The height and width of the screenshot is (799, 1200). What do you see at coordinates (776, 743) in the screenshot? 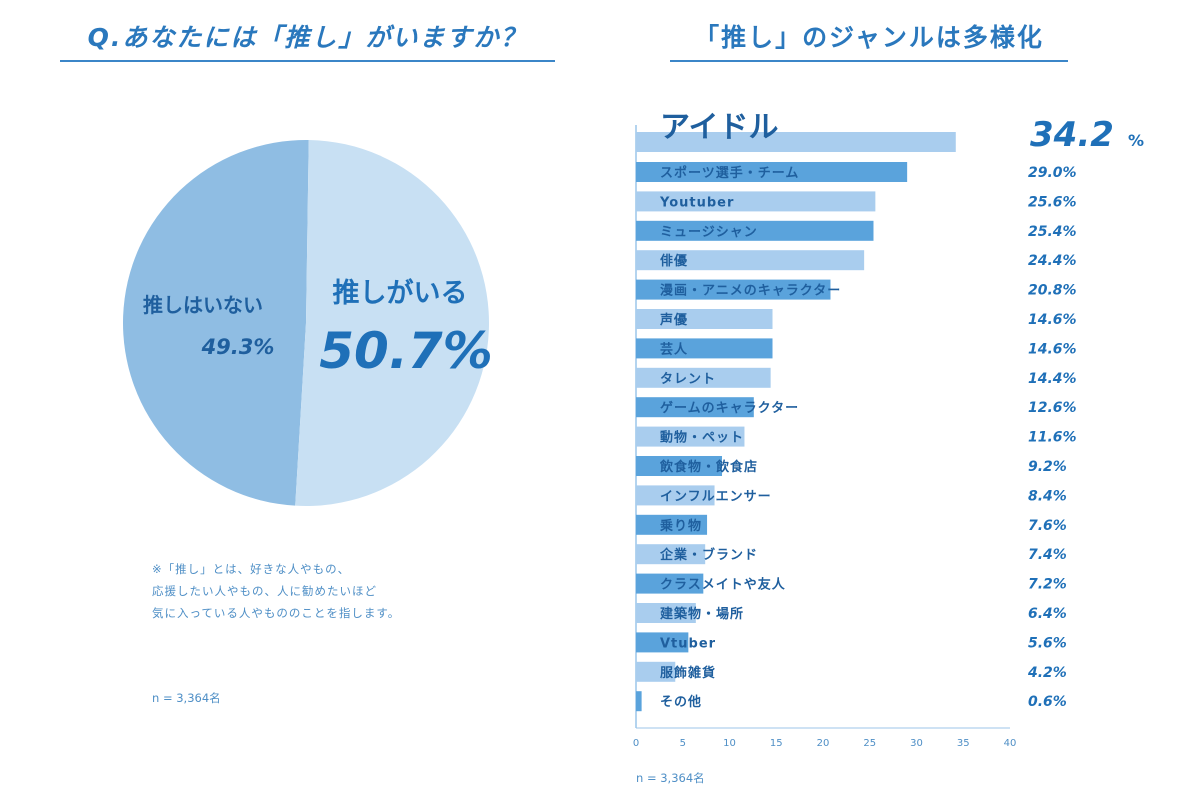
I see `x-tick-label: 15` at bounding box center [776, 743].